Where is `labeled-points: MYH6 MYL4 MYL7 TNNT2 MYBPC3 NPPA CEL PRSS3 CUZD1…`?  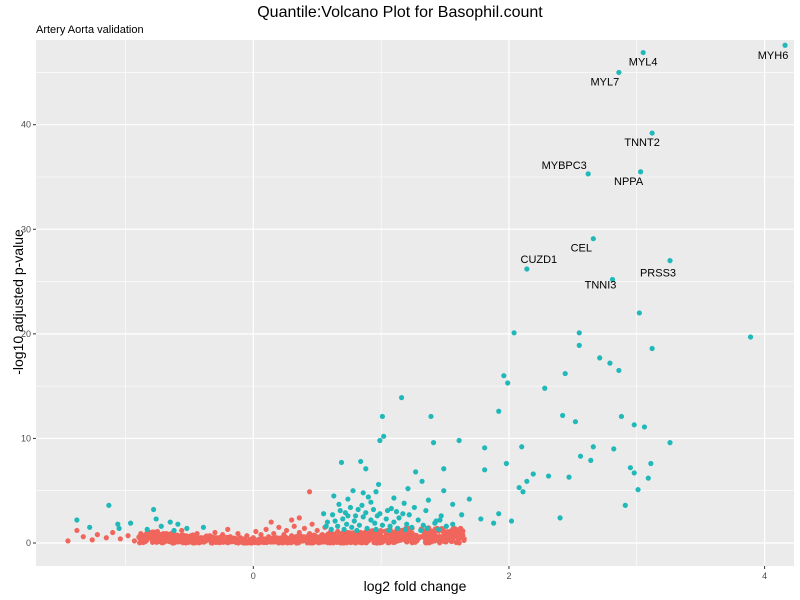 labeled-points: MYH6 MYL4 MYL7 TNNT2 MYBPC3 NPPA CEL PRSS3 CUZD1… is located at coordinates (654, 166).